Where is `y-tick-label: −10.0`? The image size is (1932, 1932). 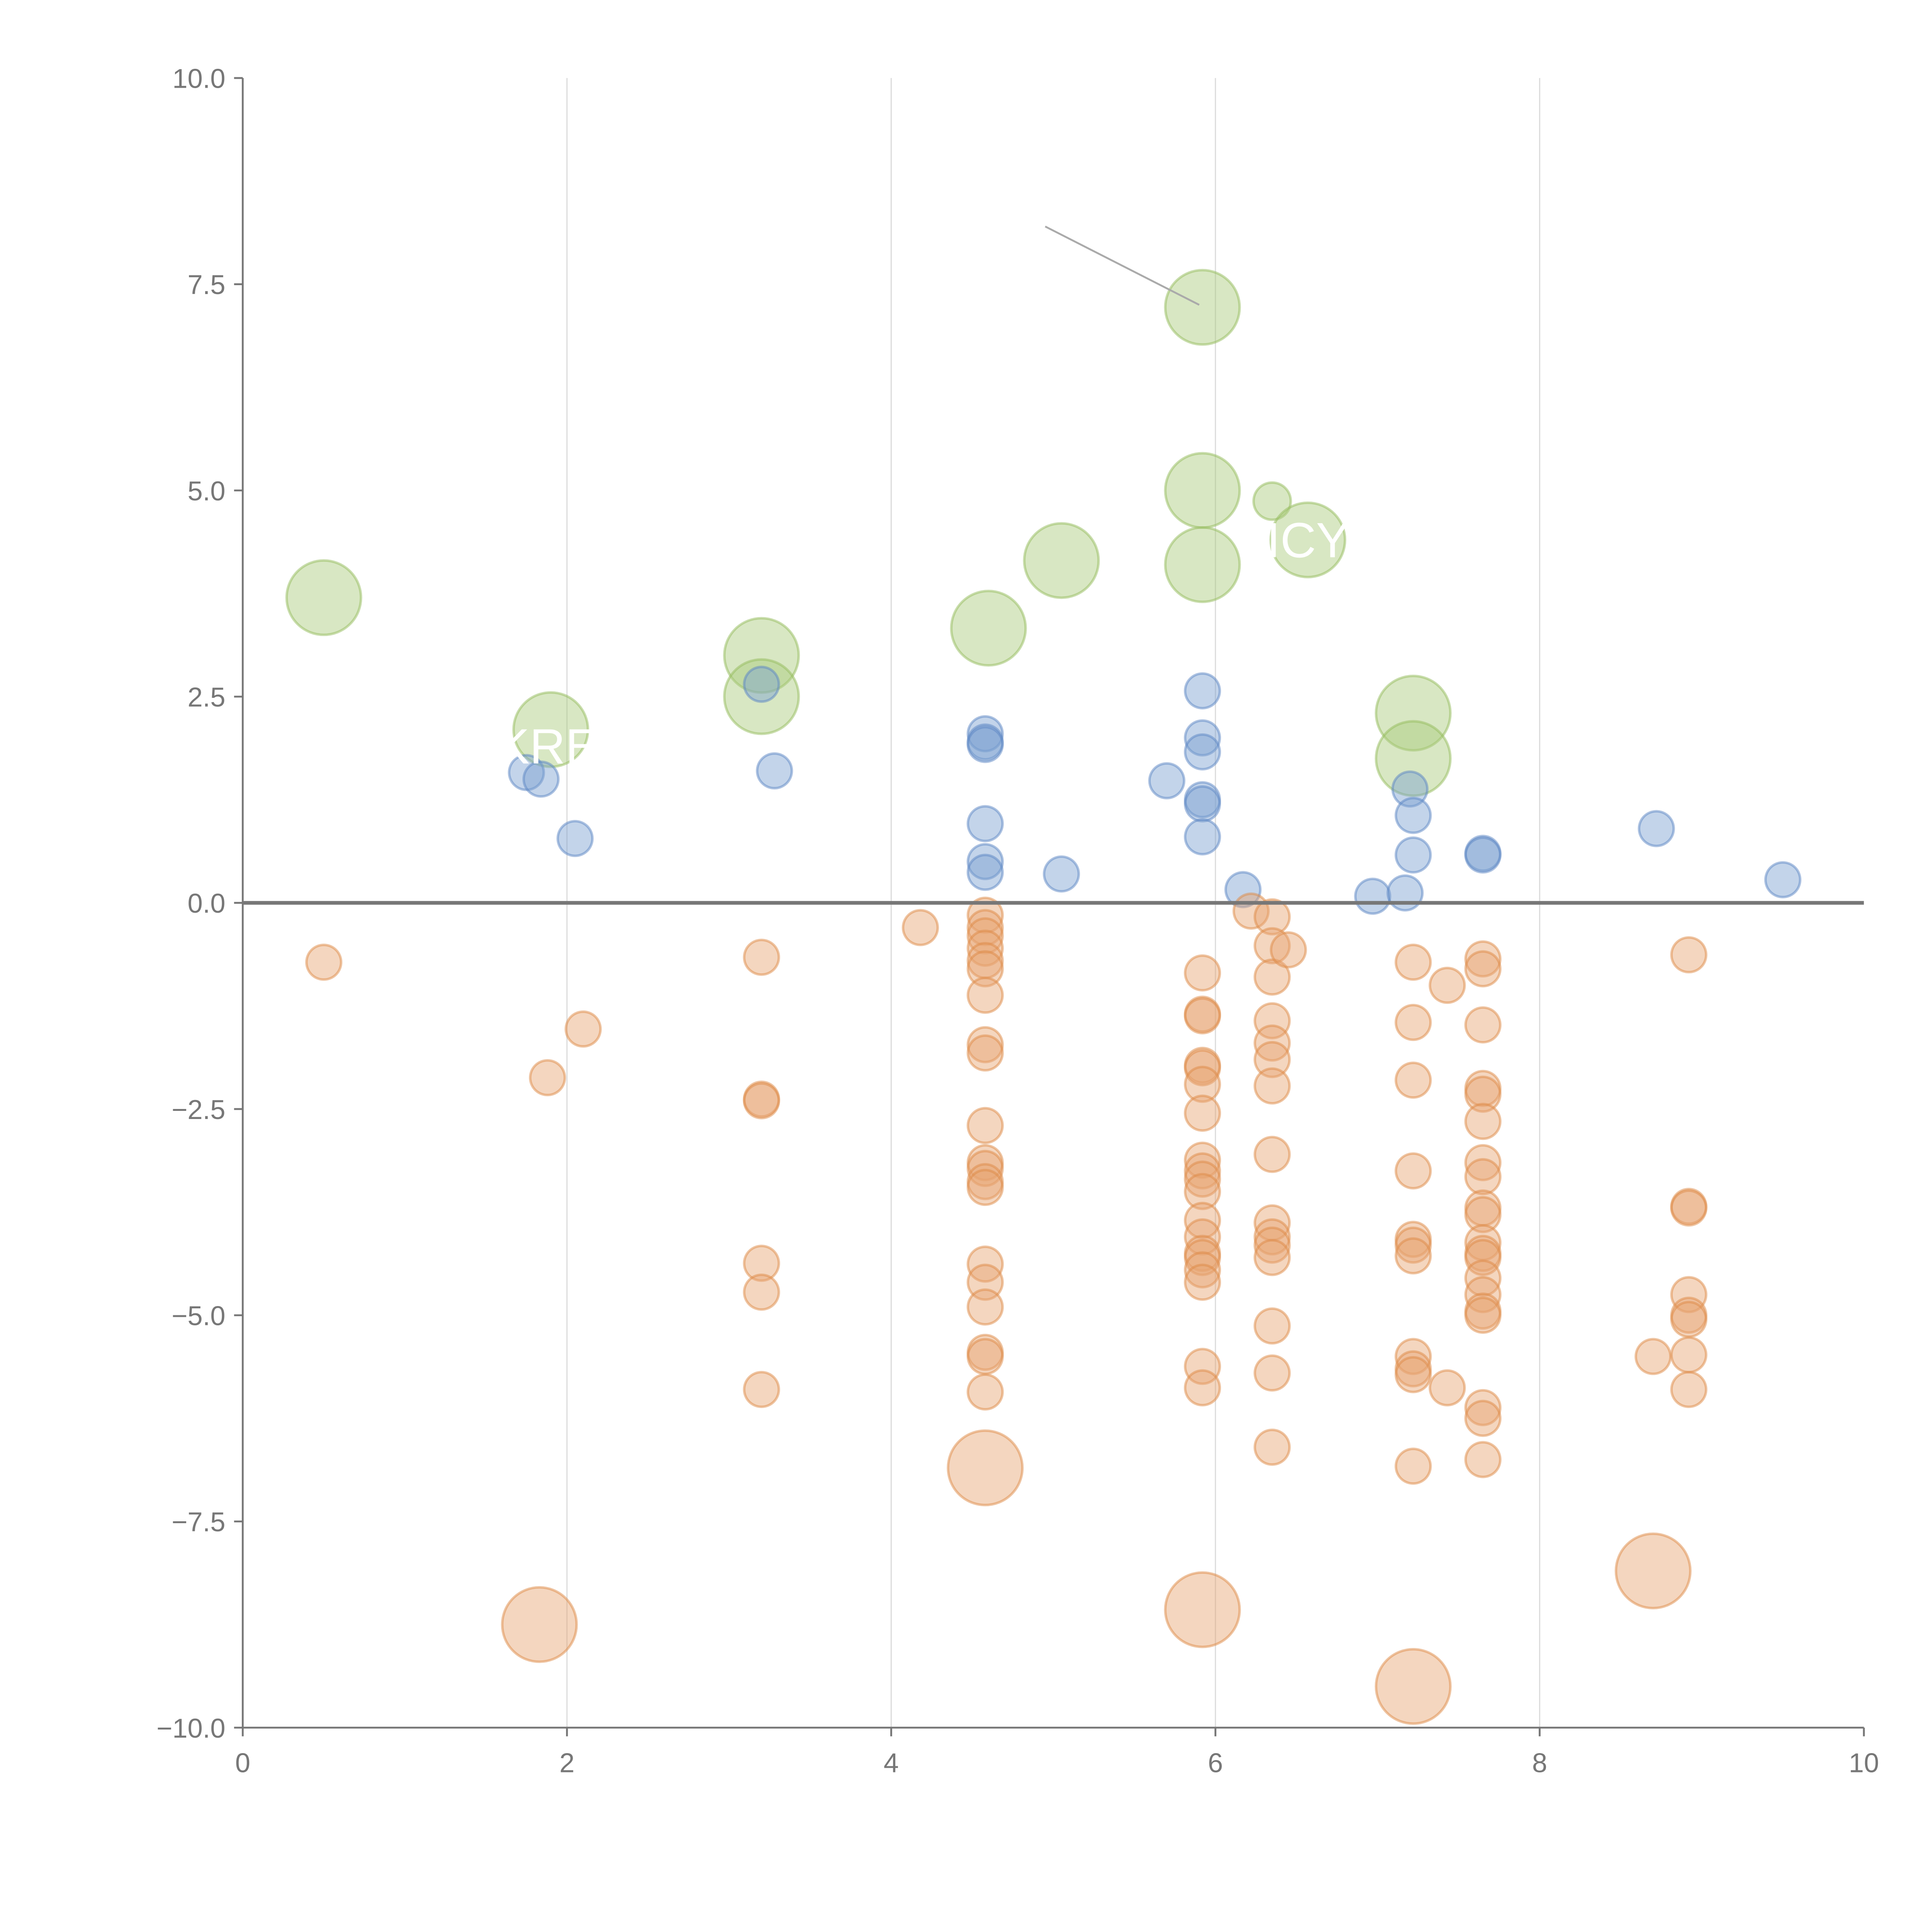 y-tick-label: −10.0 is located at coordinates (191, 1728).